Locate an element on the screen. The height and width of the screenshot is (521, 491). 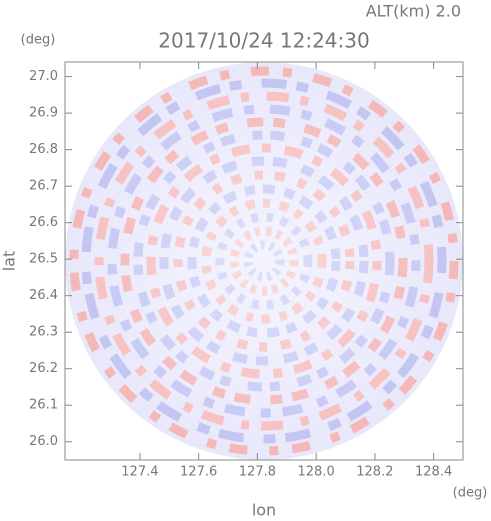
altitude-label: ALT(km) 2.0 is located at coordinates (413, 11).